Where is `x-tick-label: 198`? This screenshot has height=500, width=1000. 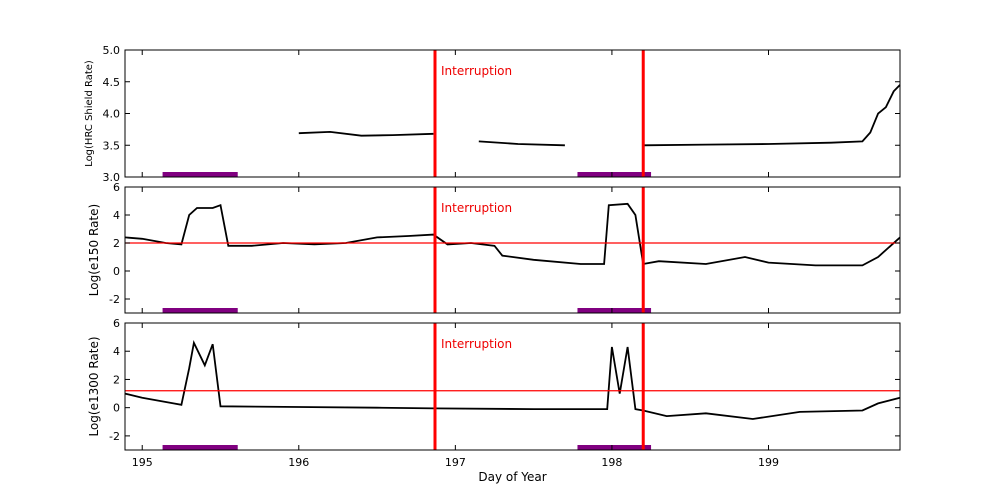 x-tick-label: 198 is located at coordinates (611, 462).